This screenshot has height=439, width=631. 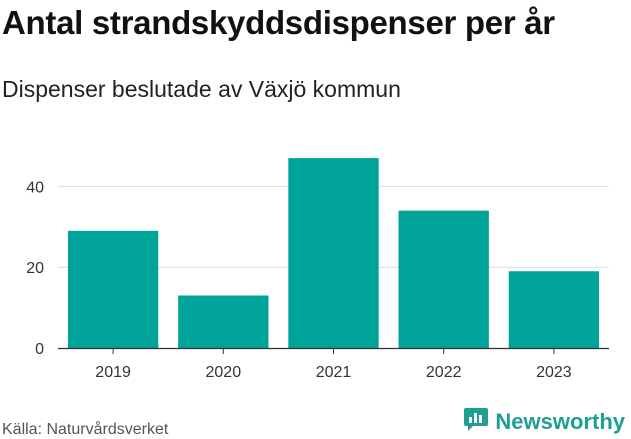 I want to click on chart-subtitle: Dispenser beslutade av Växjö kommun, so click(x=201, y=89).